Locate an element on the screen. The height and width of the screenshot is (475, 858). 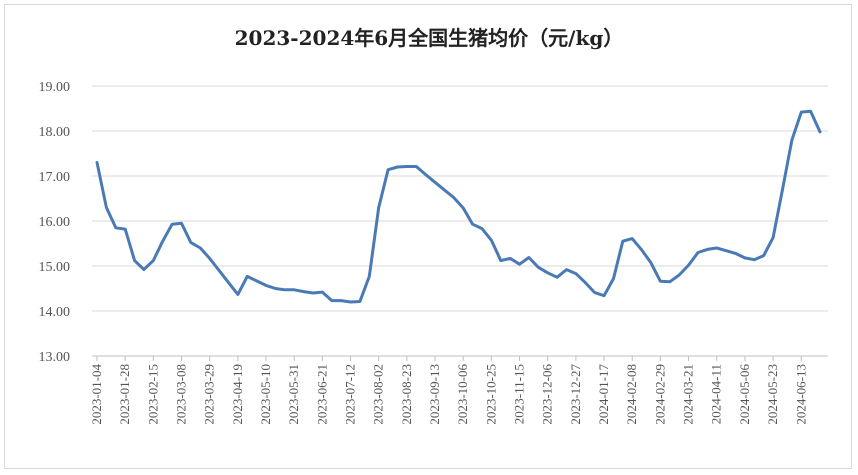
x-tick-label: 2024-02-08 is located at coordinates (631, 394).